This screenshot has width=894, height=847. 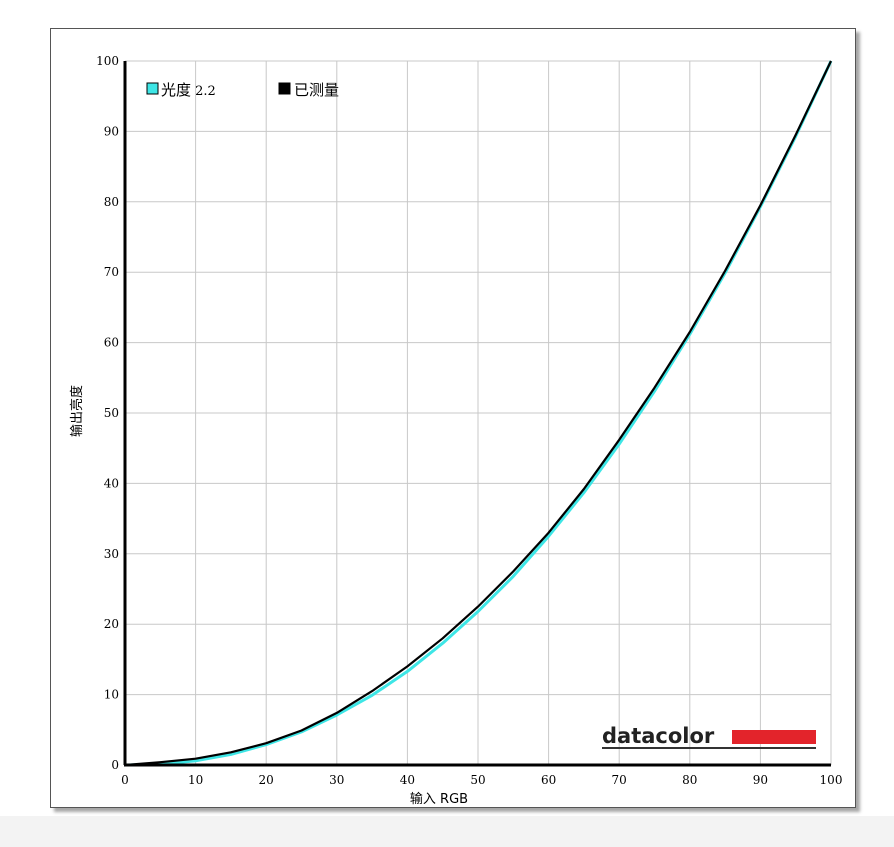 I want to click on logo-text: datacolor, so click(x=658, y=736).